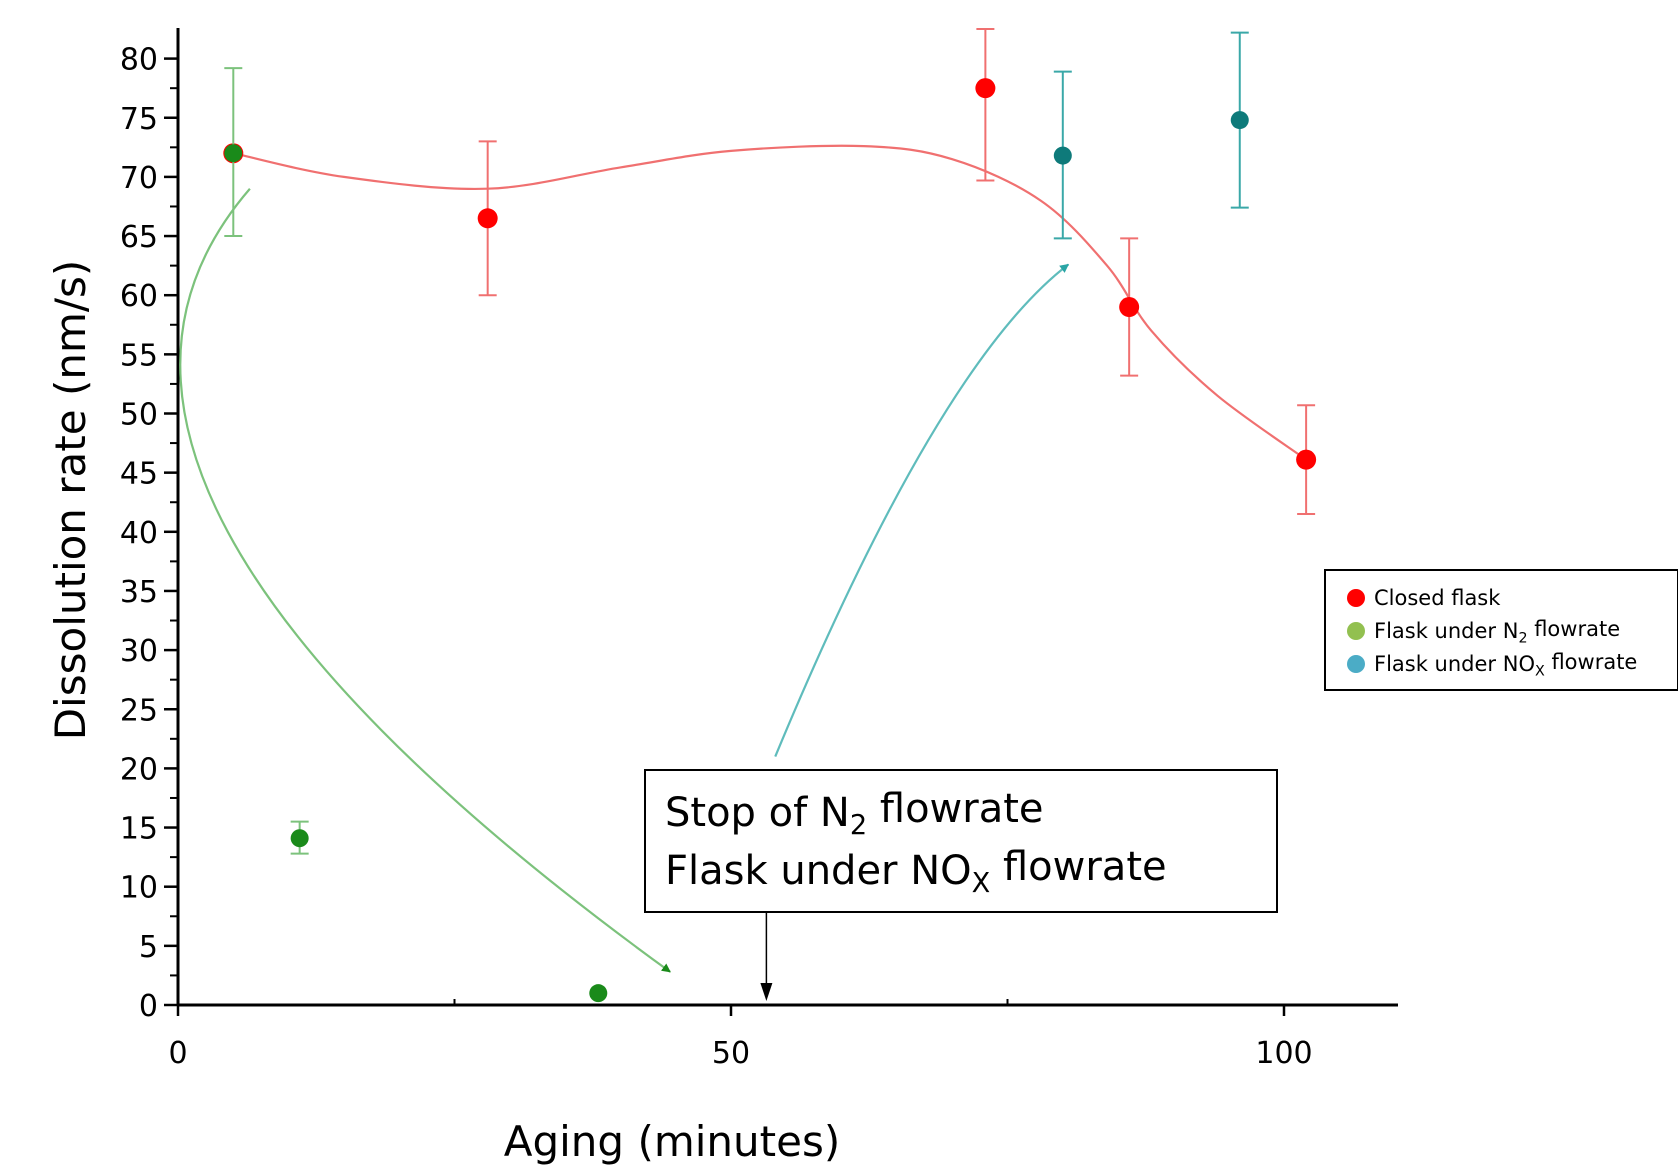  I want to click on legend-entry-part: X, so click(1540, 671).